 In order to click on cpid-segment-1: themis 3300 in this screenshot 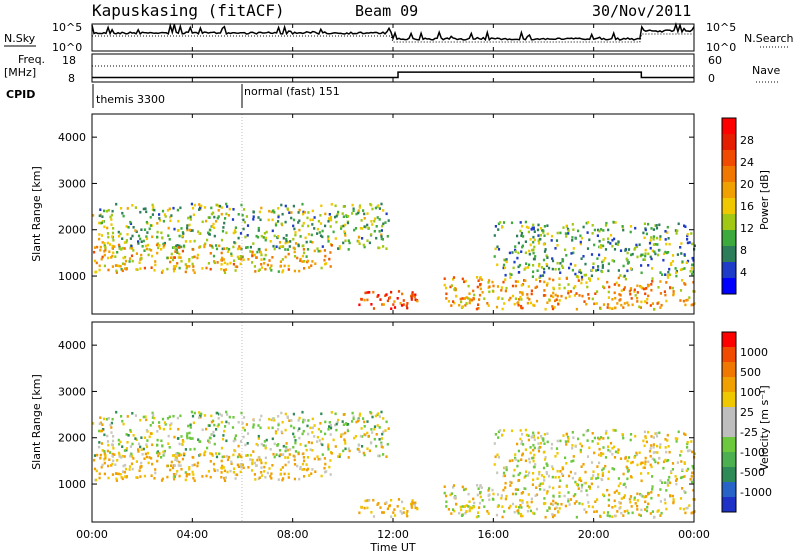, I will do `click(130, 99)`.